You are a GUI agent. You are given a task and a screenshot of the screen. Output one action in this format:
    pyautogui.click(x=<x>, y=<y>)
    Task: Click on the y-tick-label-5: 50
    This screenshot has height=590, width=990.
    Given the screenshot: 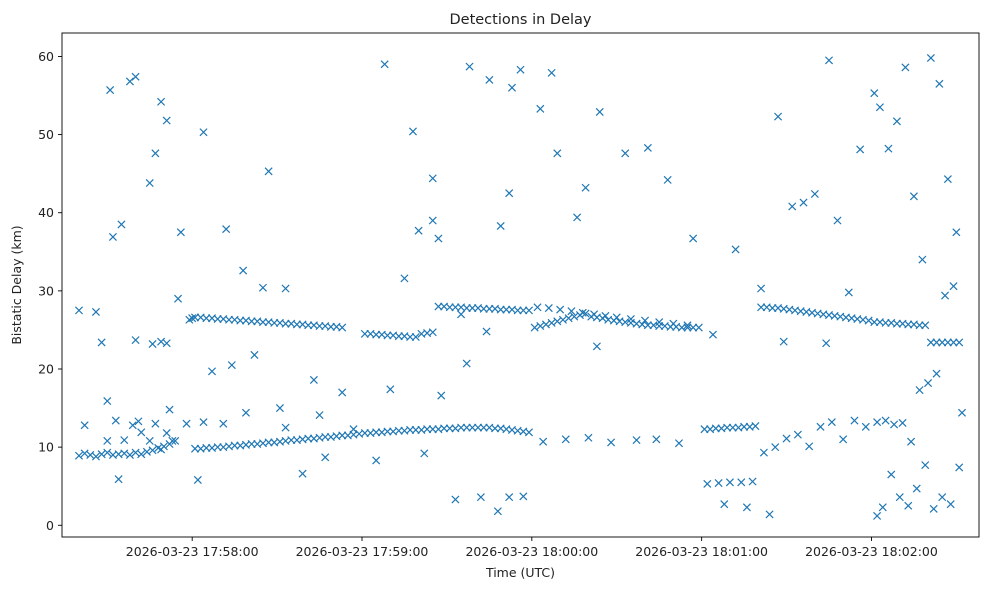 What is the action you would take?
    pyautogui.click(x=46, y=134)
    